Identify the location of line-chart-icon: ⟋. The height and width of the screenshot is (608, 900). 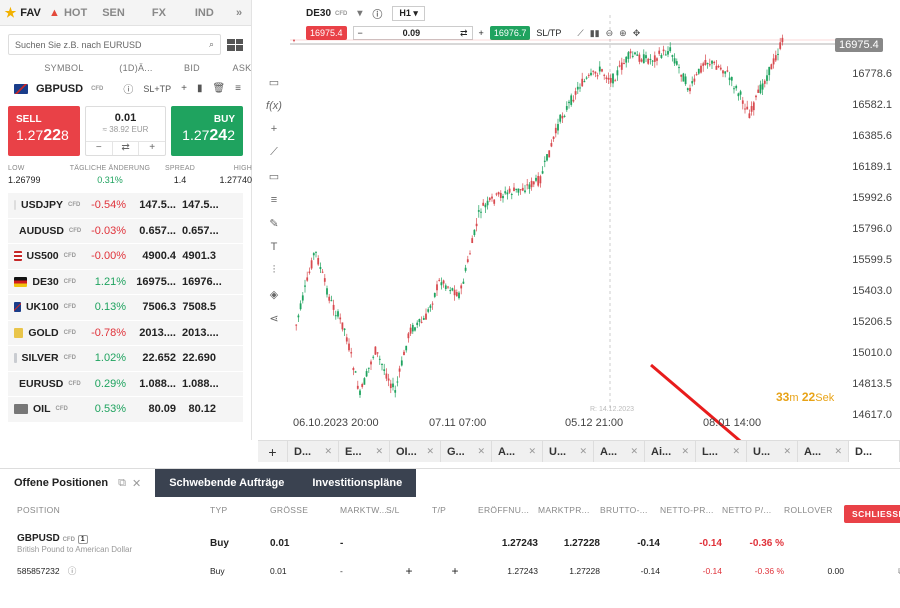
(580, 32).